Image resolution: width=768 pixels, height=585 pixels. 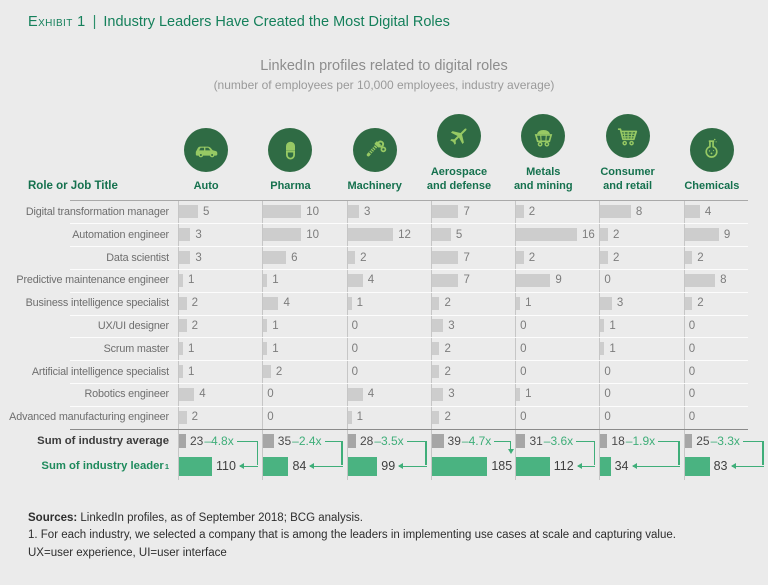 I want to click on industry-header-consumer-and-retail: Consumer and retail, so click(x=627, y=157).